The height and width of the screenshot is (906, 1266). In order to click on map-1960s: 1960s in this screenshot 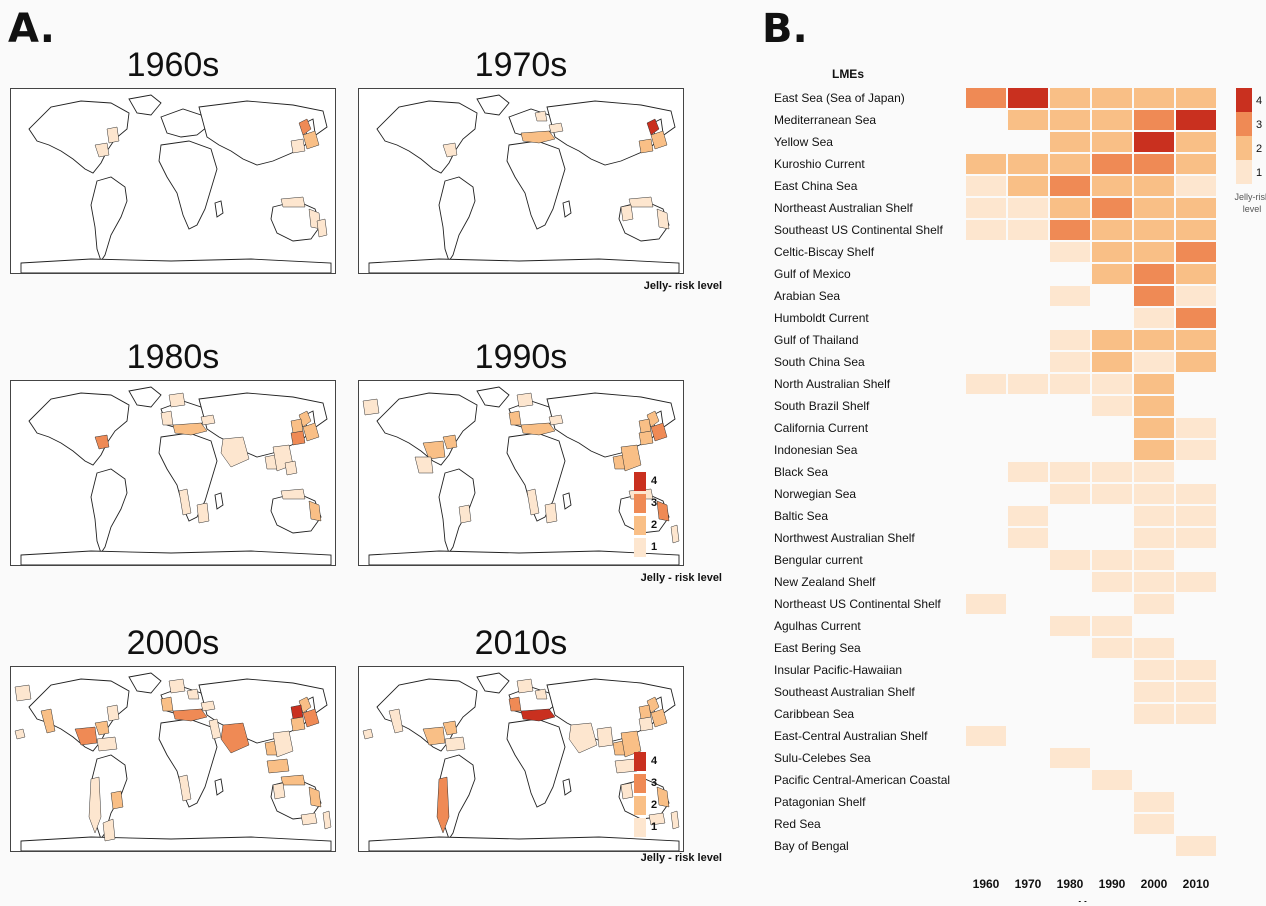, I will do `click(173, 160)`.